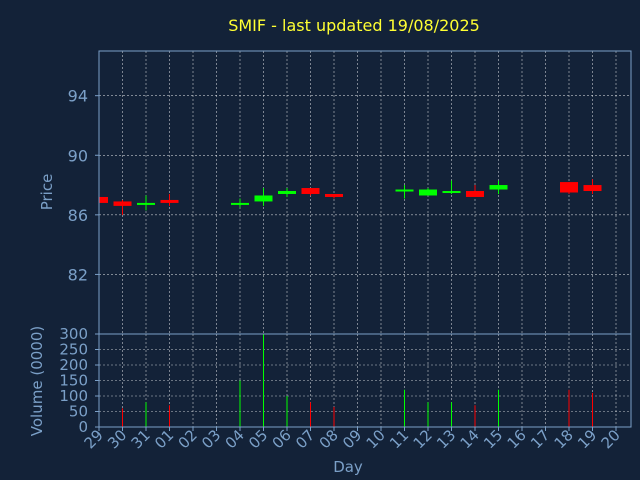 This screenshot has width=640, height=480. What do you see at coordinates (73, 381) in the screenshot?
I see `volume-tick-label: 150` at bounding box center [73, 381].